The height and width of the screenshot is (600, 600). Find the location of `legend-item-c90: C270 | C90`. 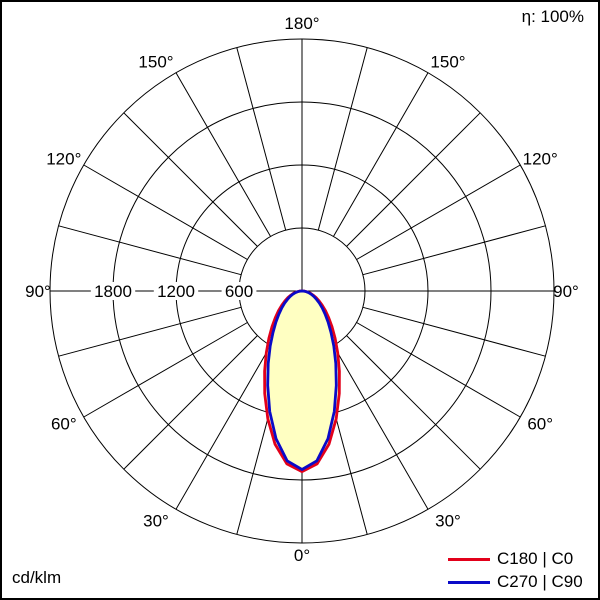

legend-item-c90: C270 | C90 is located at coordinates (515, 582).